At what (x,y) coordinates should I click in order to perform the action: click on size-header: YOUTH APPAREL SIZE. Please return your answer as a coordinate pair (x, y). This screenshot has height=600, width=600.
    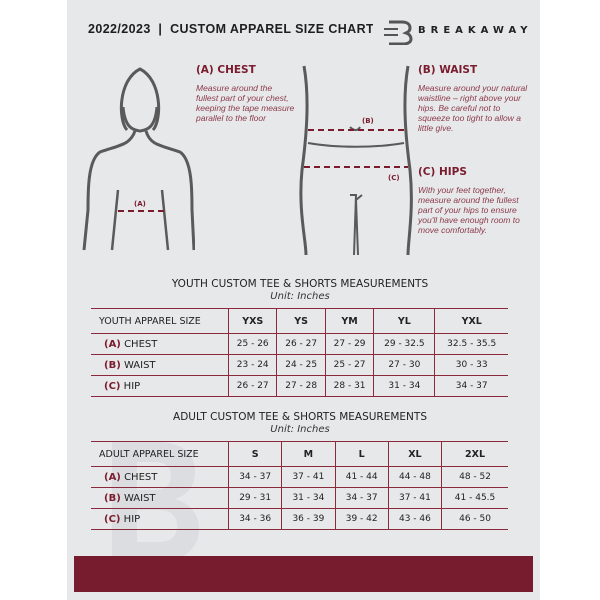
    Looking at the image, I should click on (160, 321).